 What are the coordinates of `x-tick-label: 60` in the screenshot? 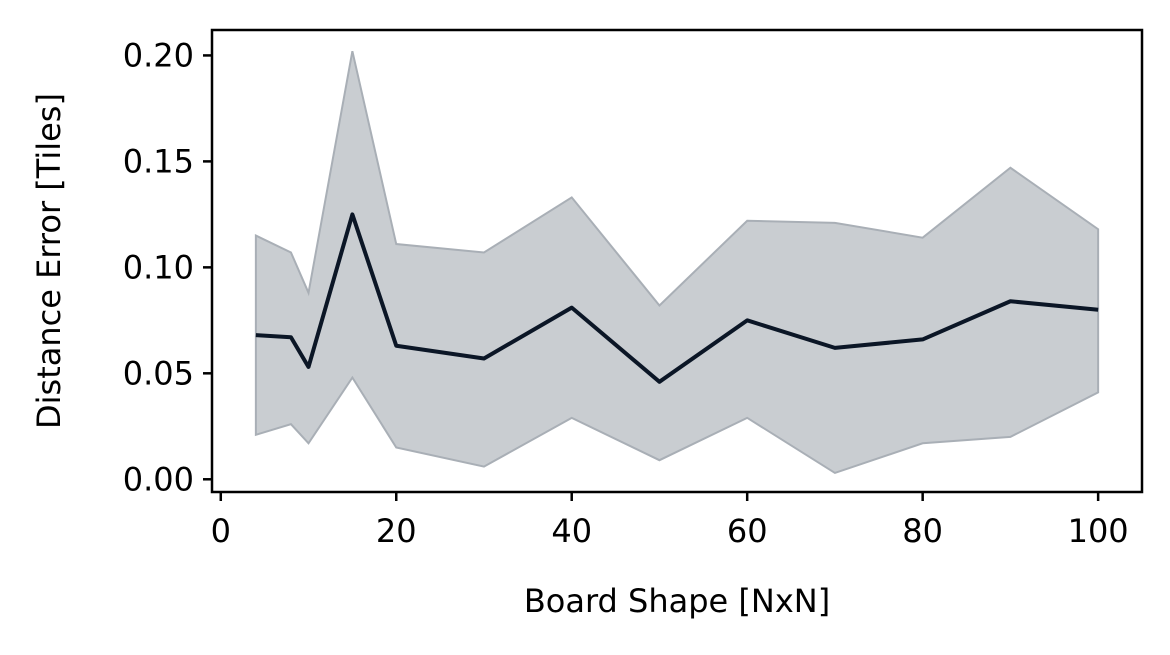 It's located at (747, 531).